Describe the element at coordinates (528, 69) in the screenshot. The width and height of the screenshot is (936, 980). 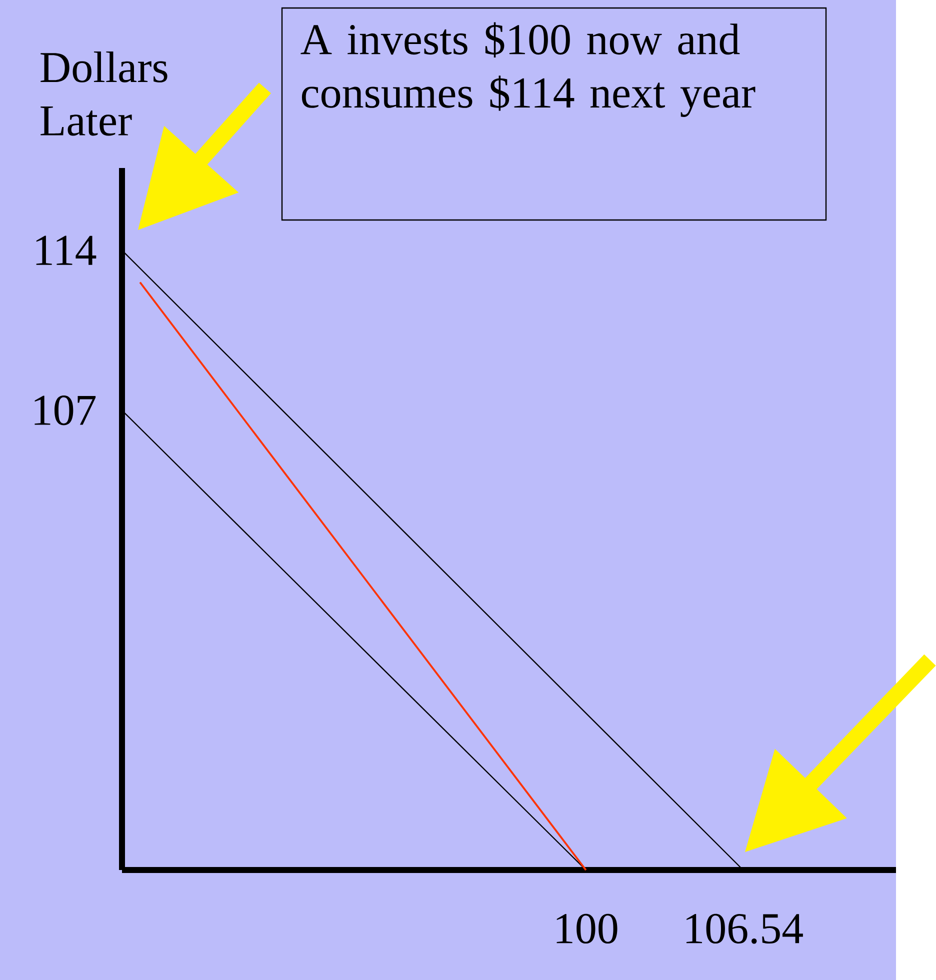
I see `text: A invests $100 now and consumes $114 next year` at that location.